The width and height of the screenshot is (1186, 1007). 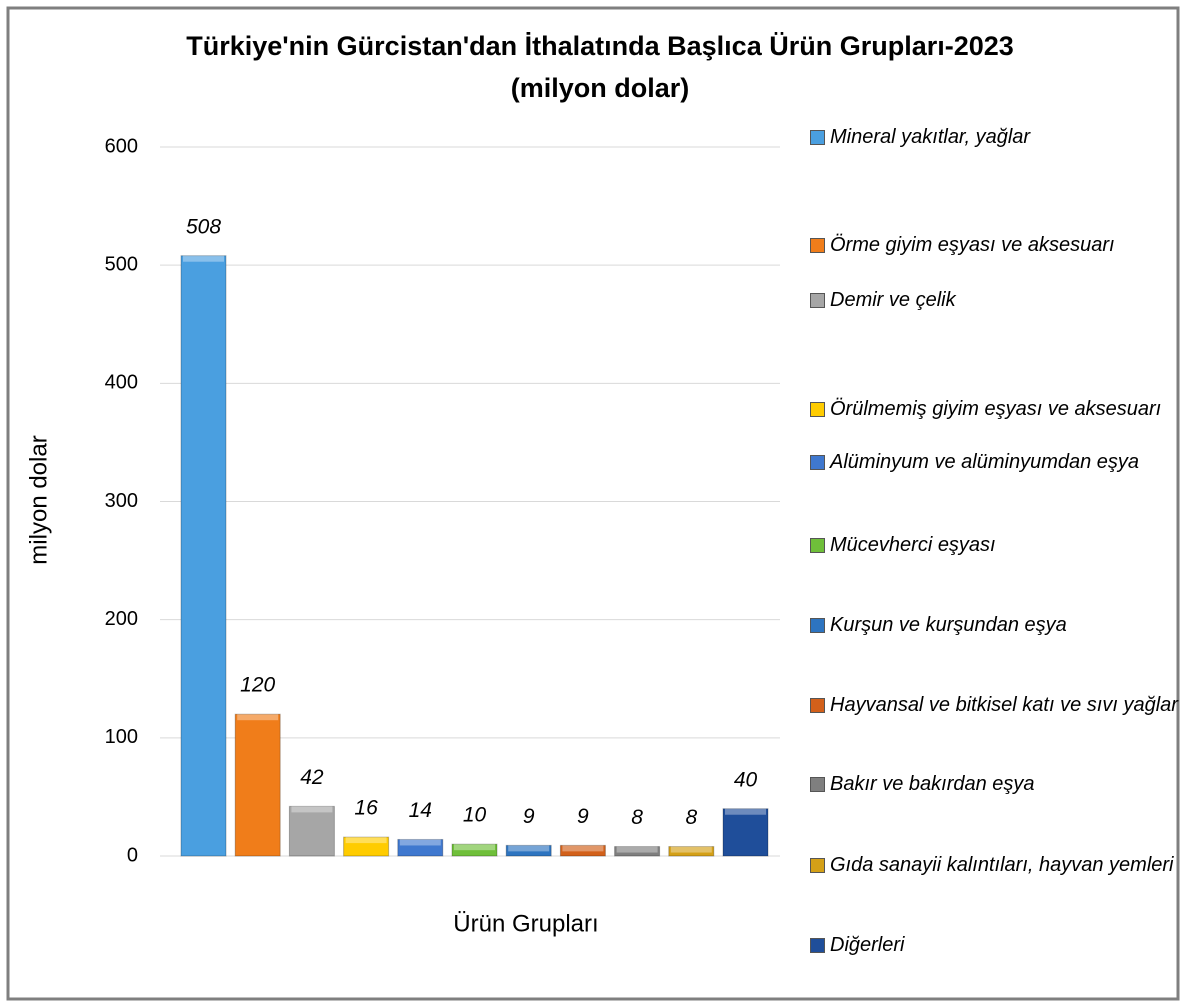 What do you see at coordinates (948, 625) in the screenshot?
I see `legend-label: Kurşun ve kurşundan eşya` at bounding box center [948, 625].